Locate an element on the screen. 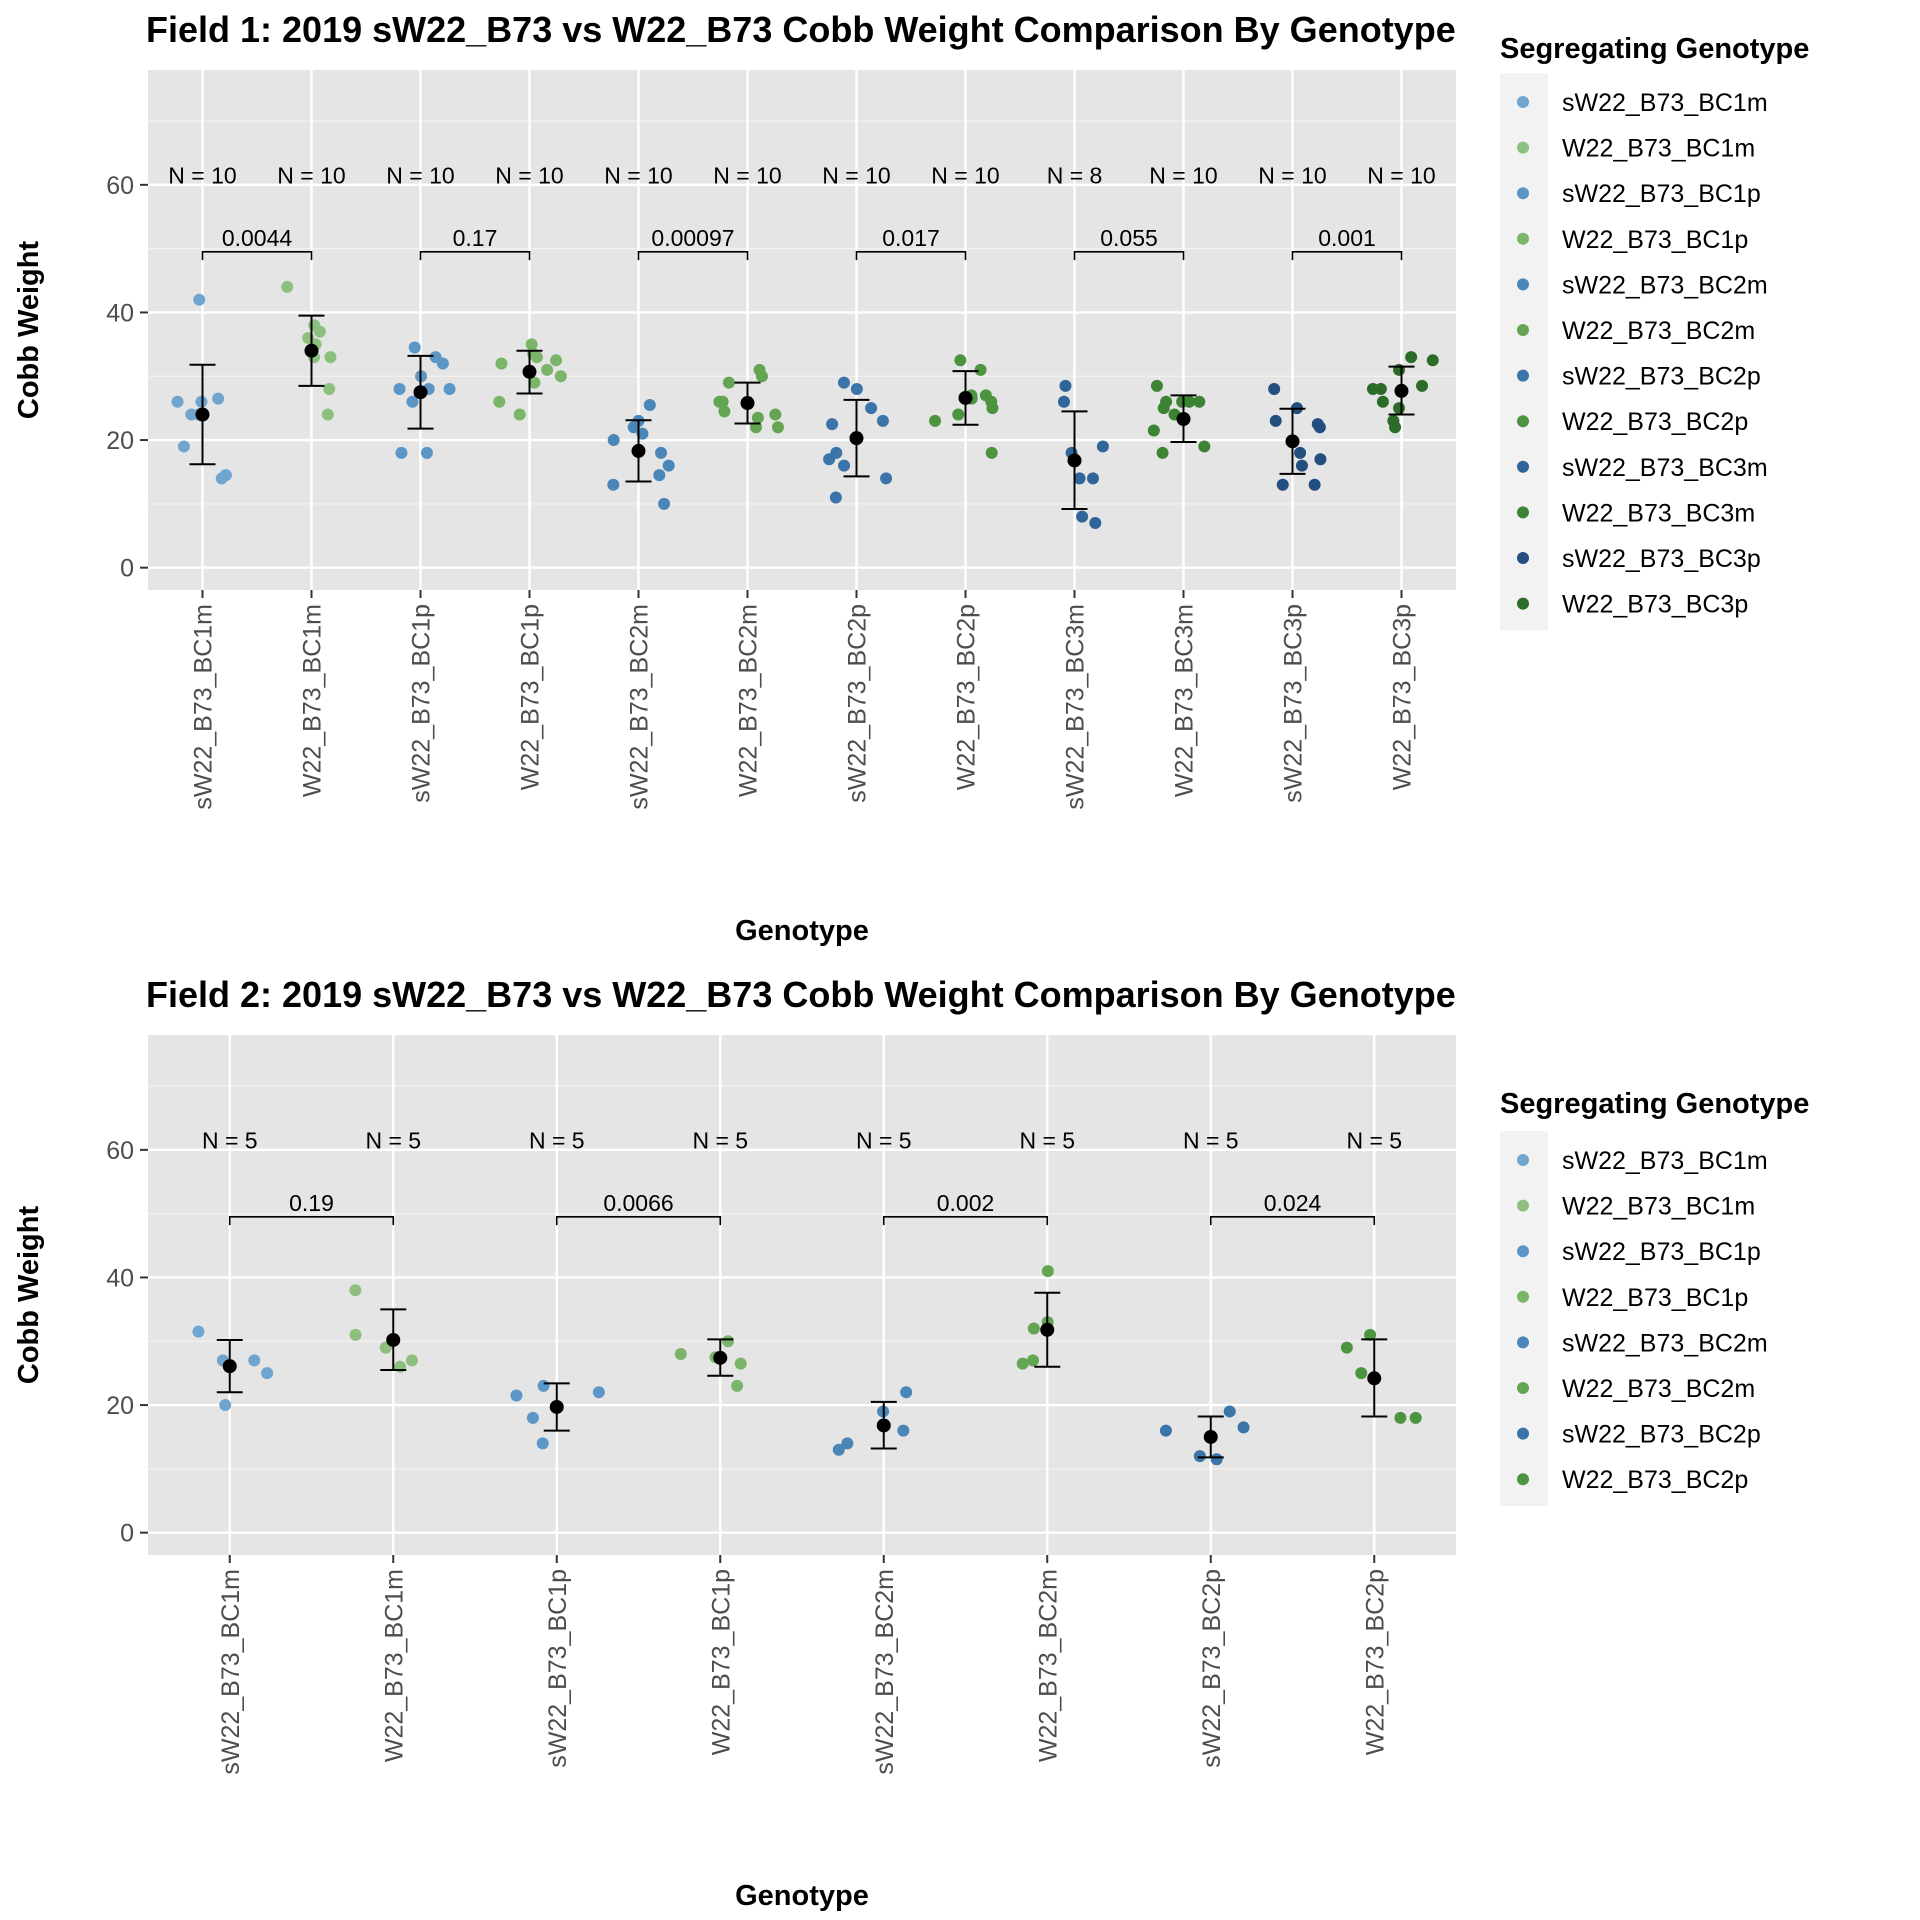 The width and height of the screenshot is (1920, 1920). x-tick-label: sW22_B73_BC2p is located at coordinates (1212, 1668).